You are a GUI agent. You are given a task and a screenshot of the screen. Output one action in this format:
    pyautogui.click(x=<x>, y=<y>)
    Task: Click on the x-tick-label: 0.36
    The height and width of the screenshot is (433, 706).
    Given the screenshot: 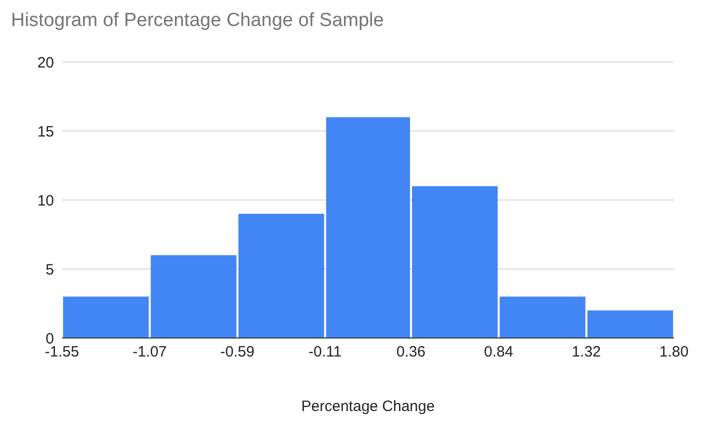 What is the action you would take?
    pyautogui.click(x=411, y=352)
    